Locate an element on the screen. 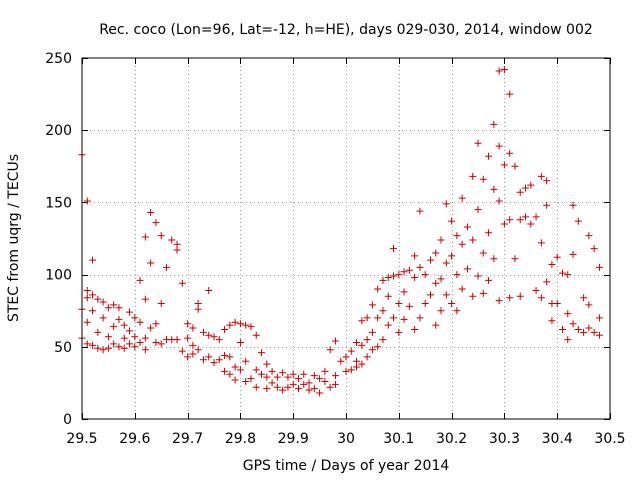 This screenshot has width=640, height=480. y-tick-label: 0 is located at coordinates (67, 420).